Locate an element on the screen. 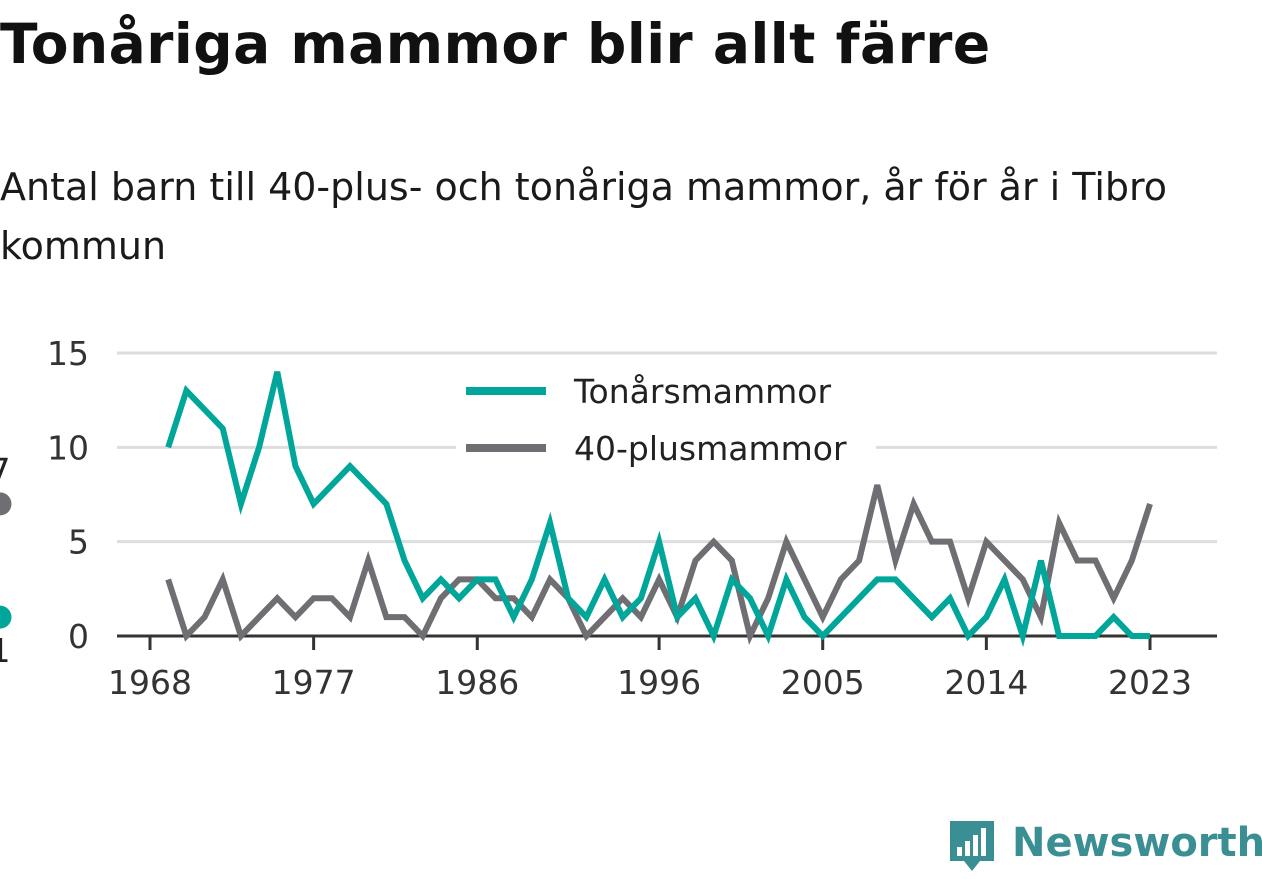  newsworthy-bar-chart-logo-icon is located at coordinates (972, 846).